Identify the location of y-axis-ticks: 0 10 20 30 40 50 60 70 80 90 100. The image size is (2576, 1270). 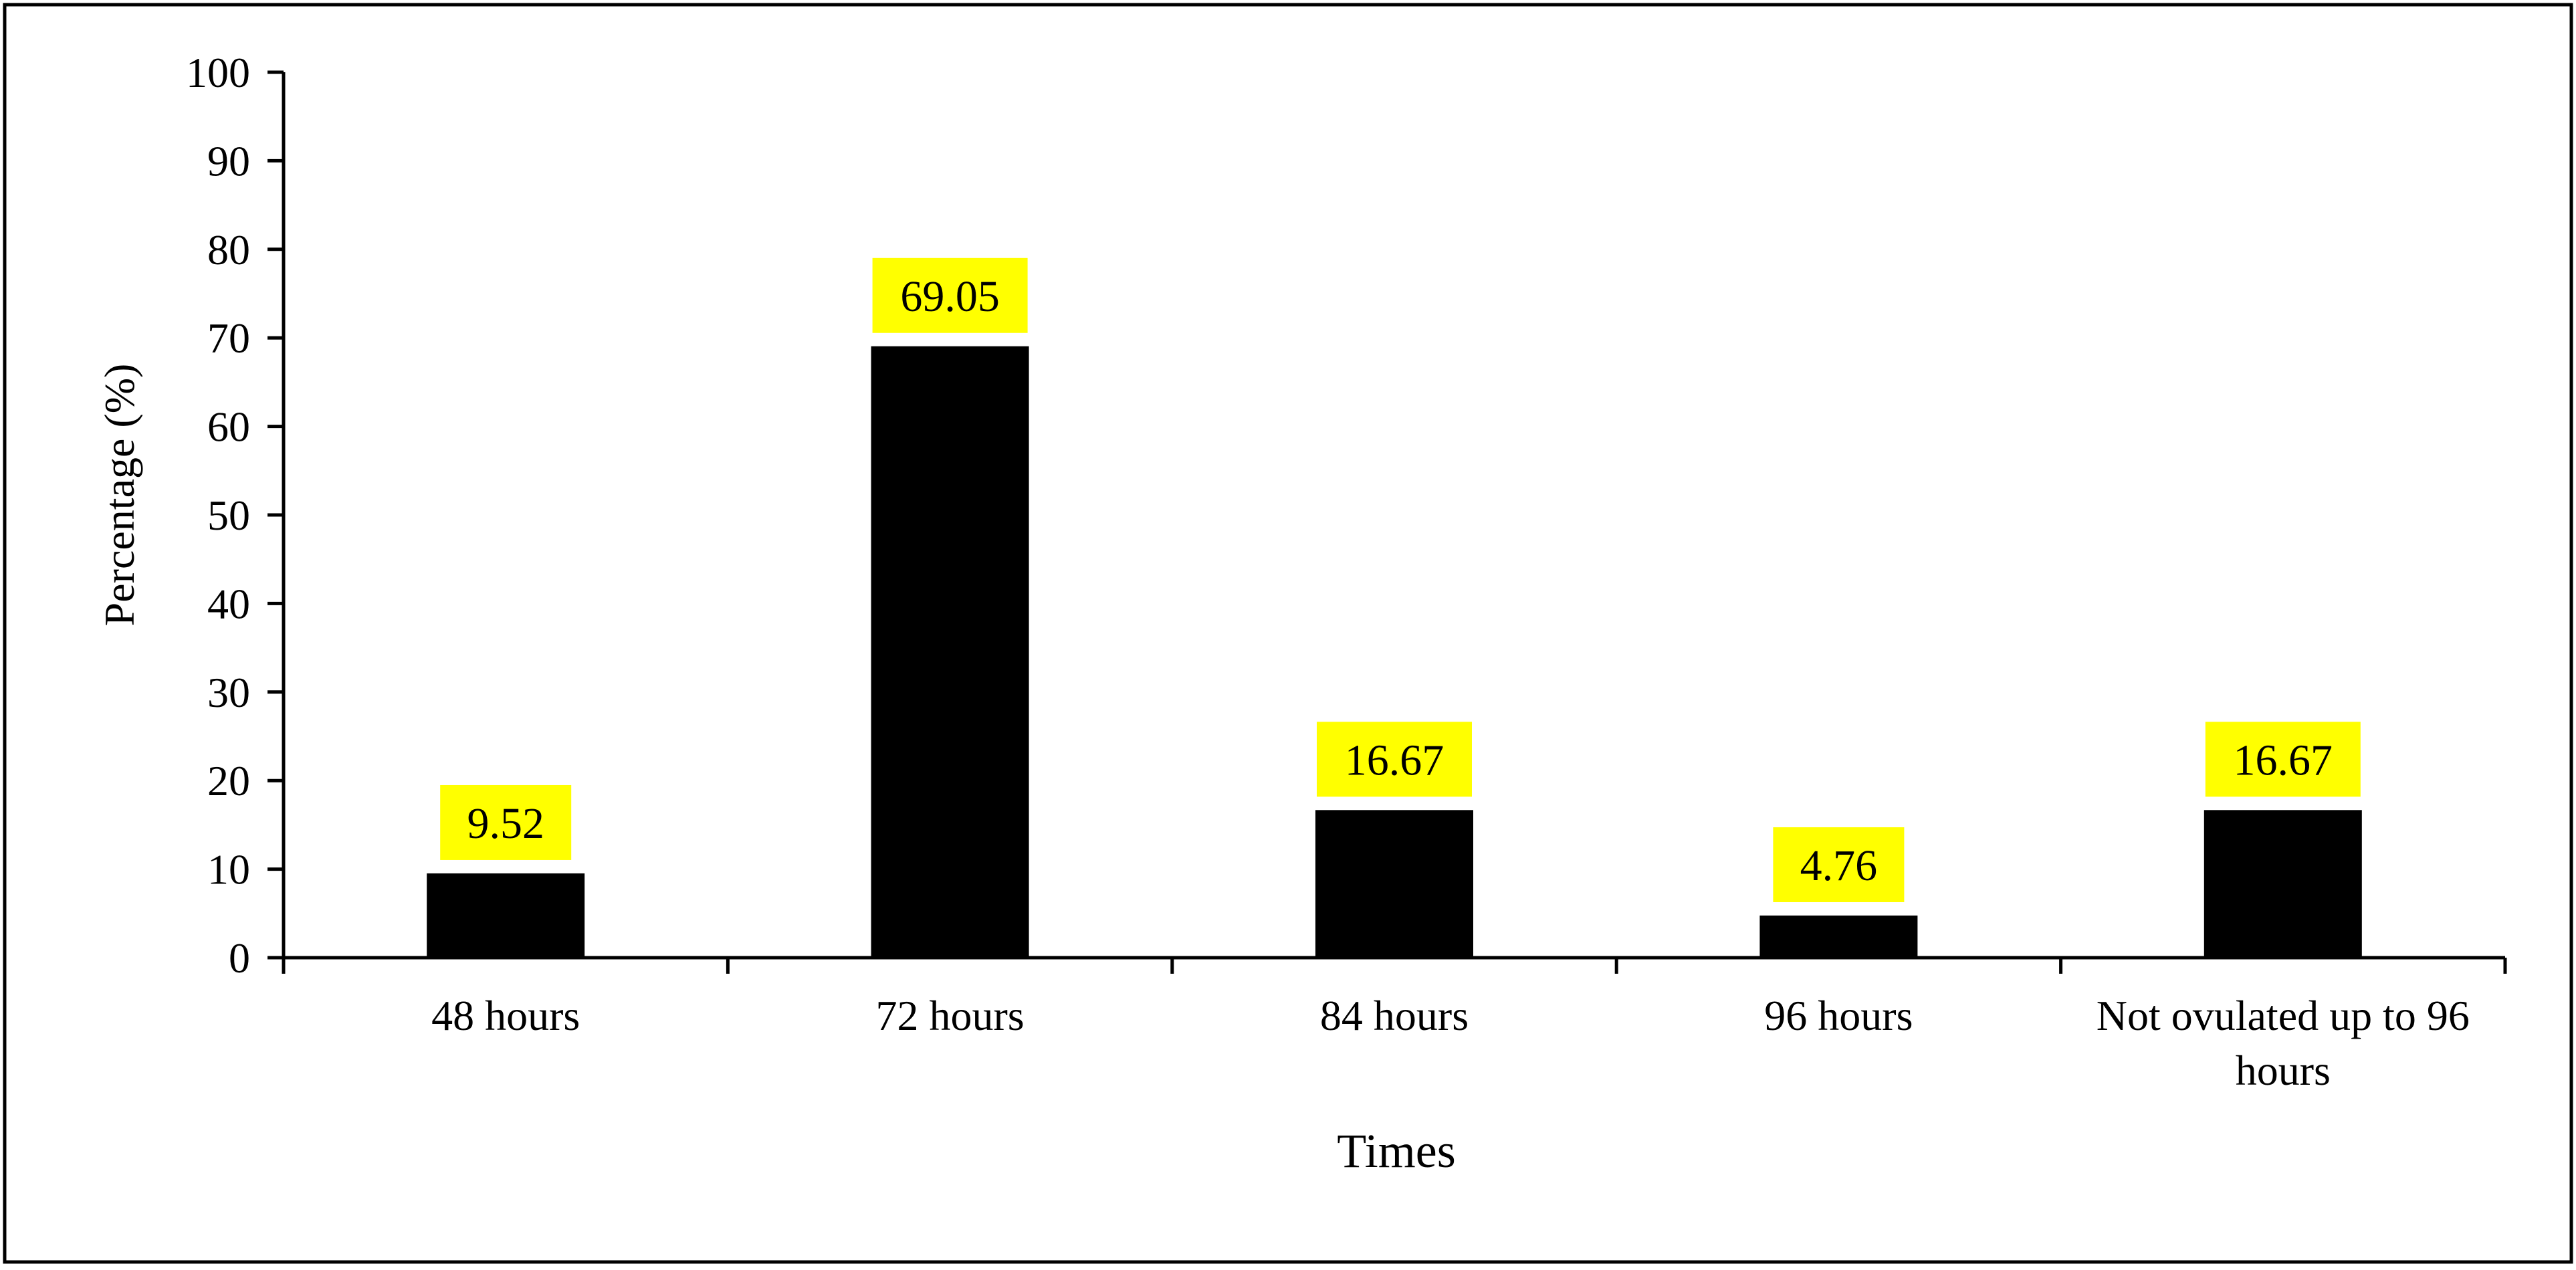
(235, 515).